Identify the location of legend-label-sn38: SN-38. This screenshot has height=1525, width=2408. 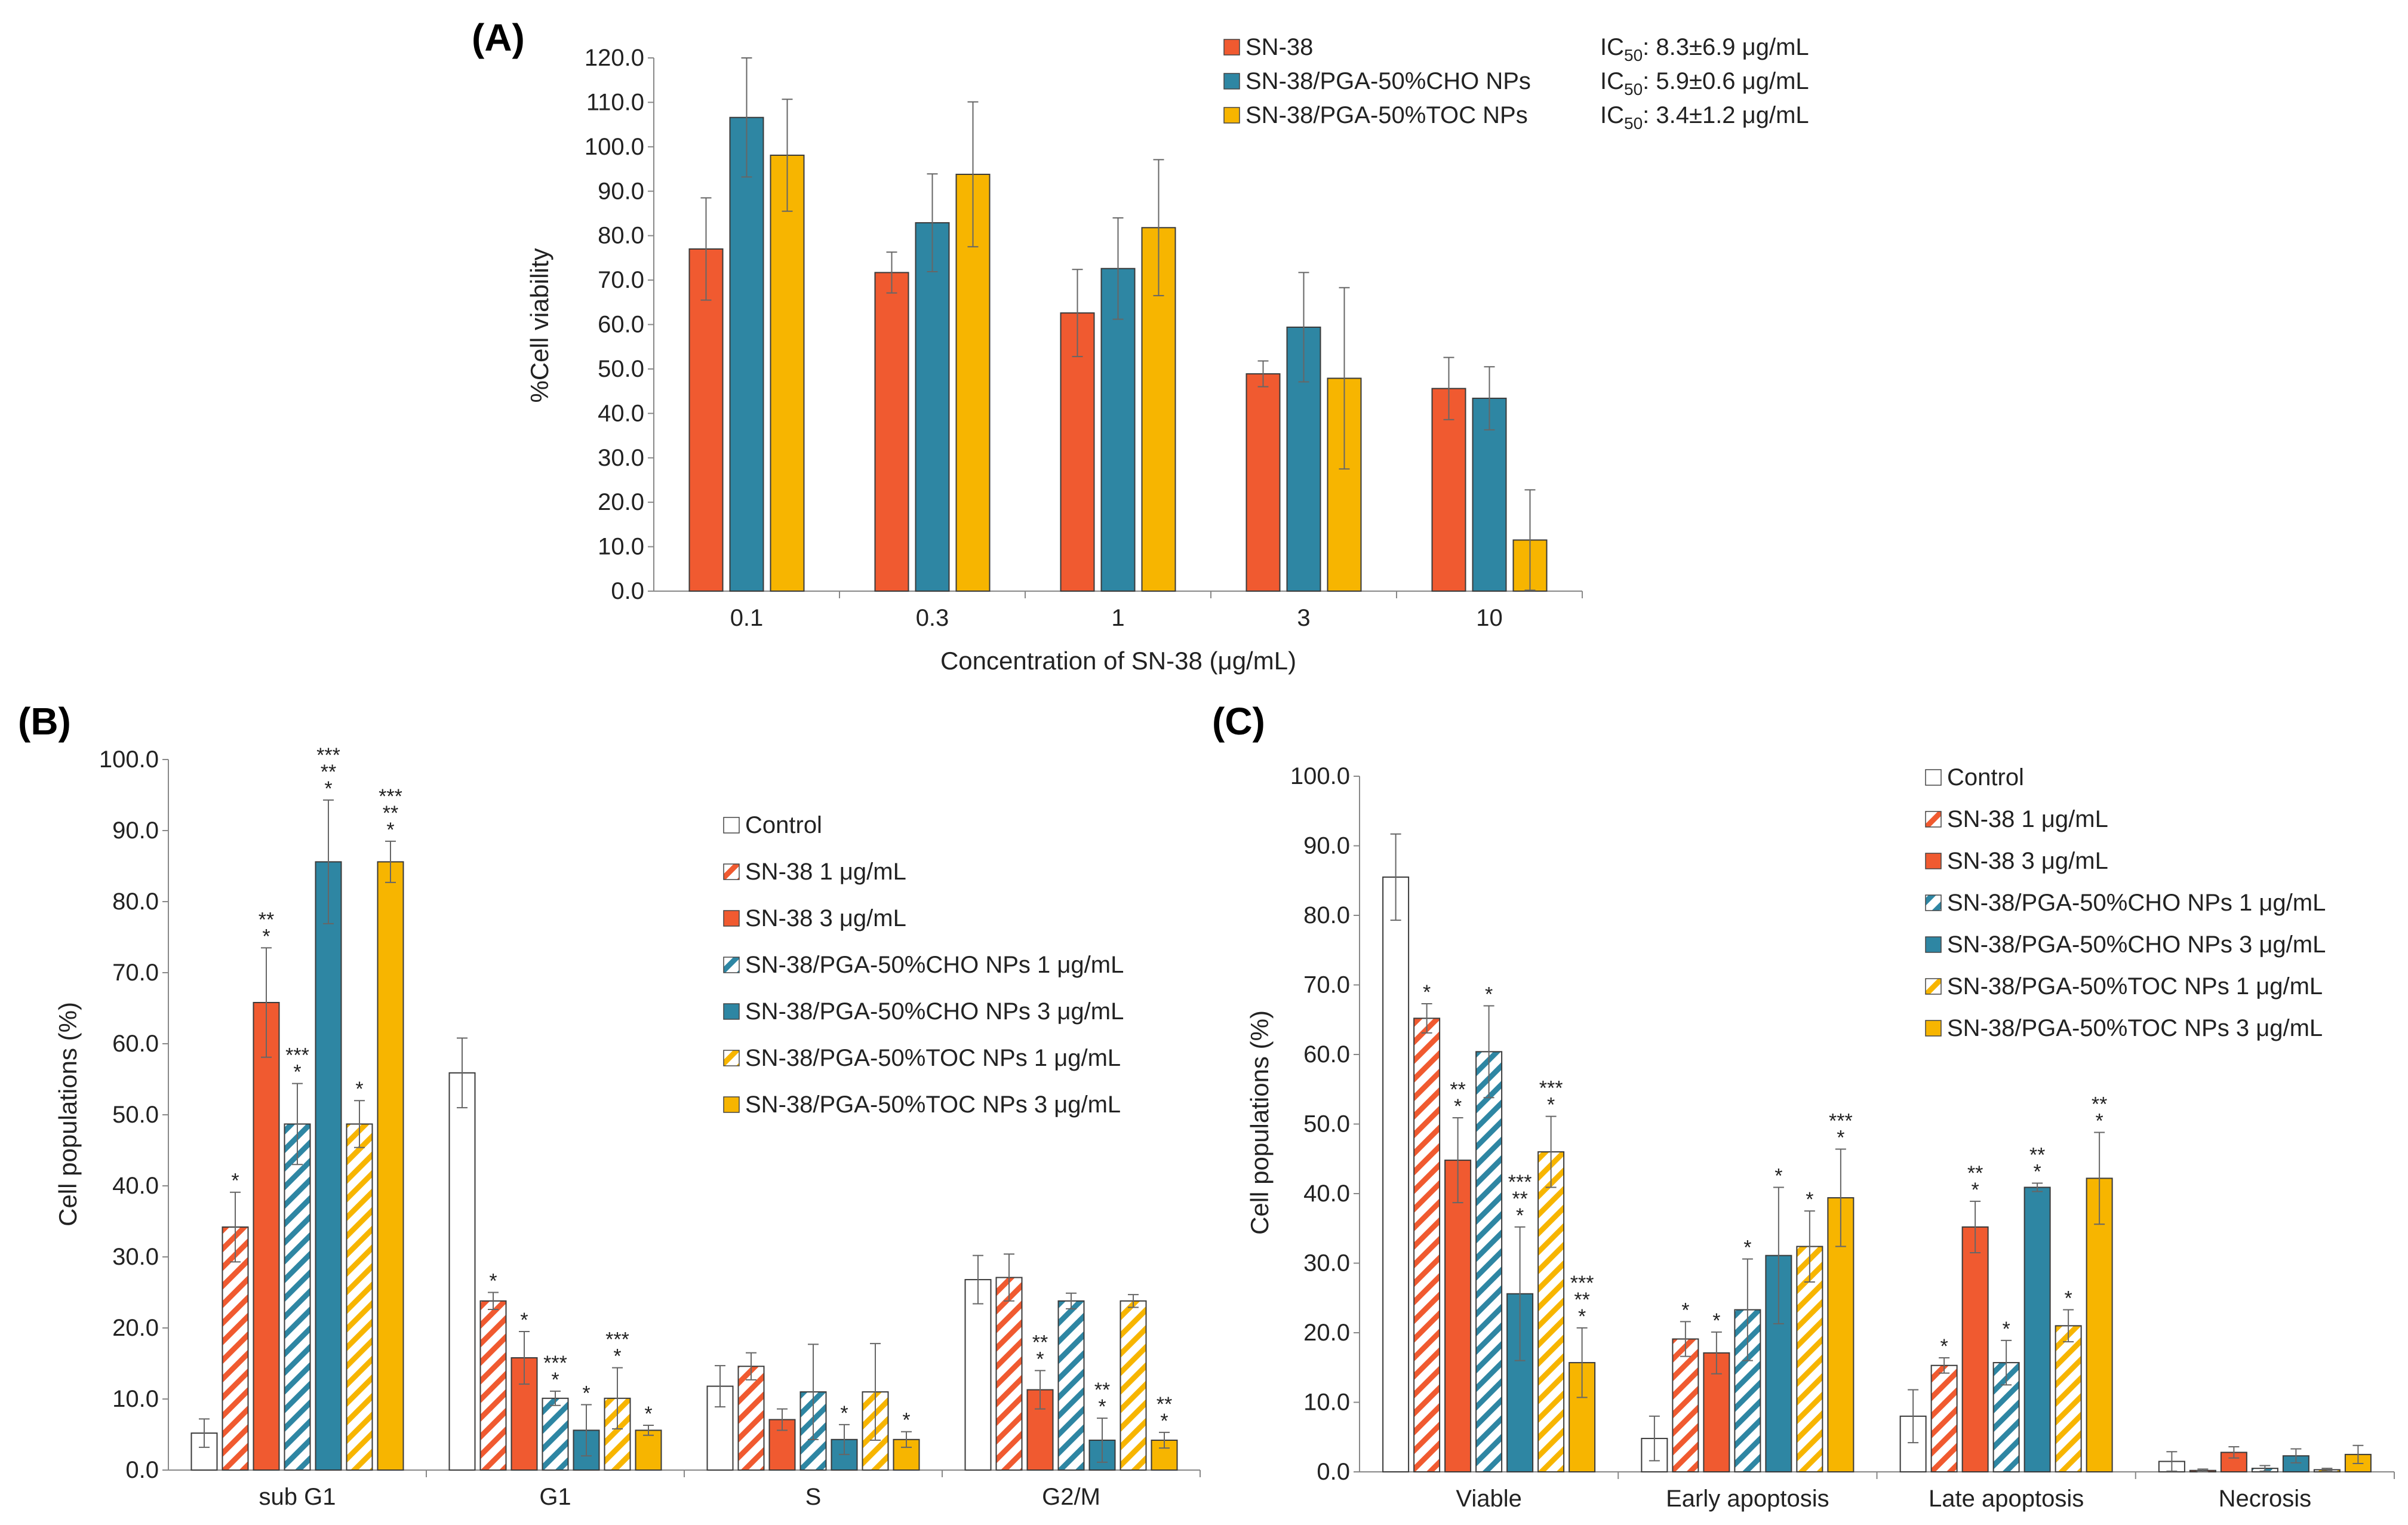
(1279, 47).